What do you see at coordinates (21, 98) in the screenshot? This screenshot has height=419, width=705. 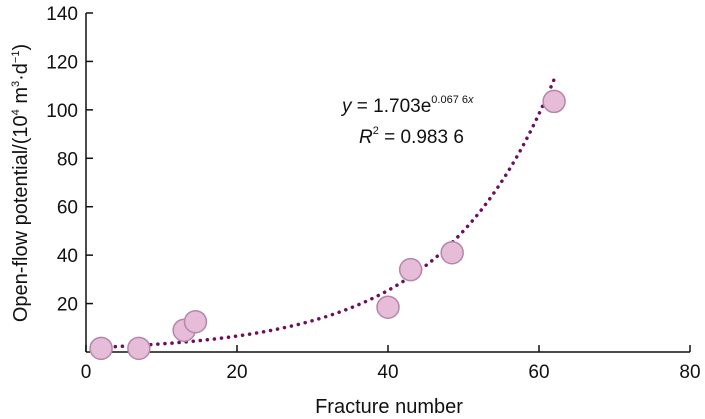 I see `y-axis-title-mid: m` at bounding box center [21, 98].